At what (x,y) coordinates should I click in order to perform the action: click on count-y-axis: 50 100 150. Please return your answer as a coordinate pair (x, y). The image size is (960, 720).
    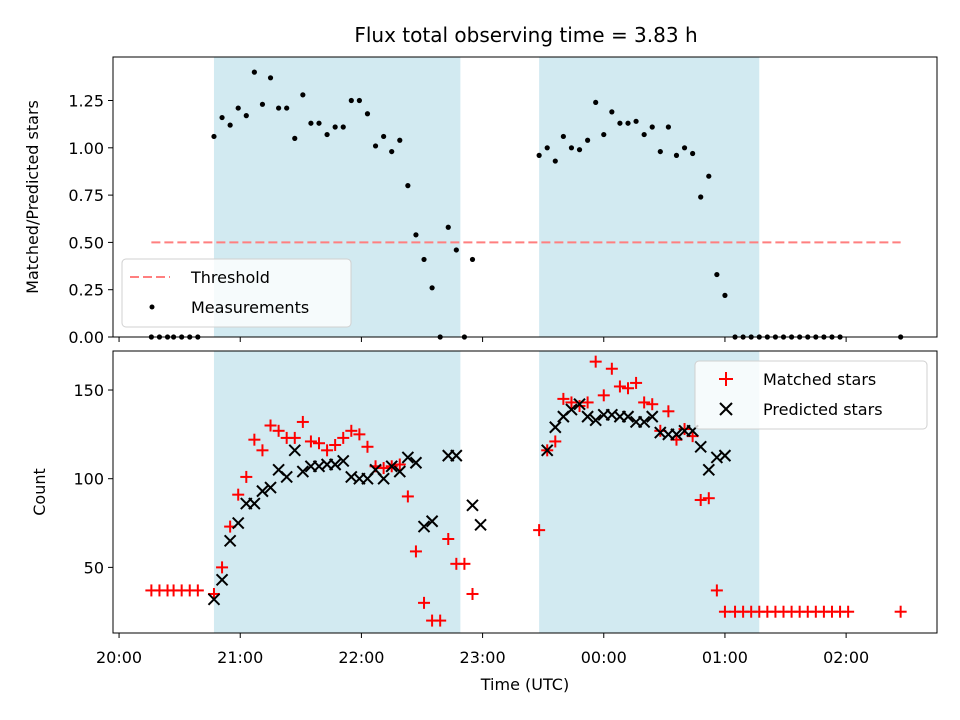
    Looking at the image, I should click on (93, 479).